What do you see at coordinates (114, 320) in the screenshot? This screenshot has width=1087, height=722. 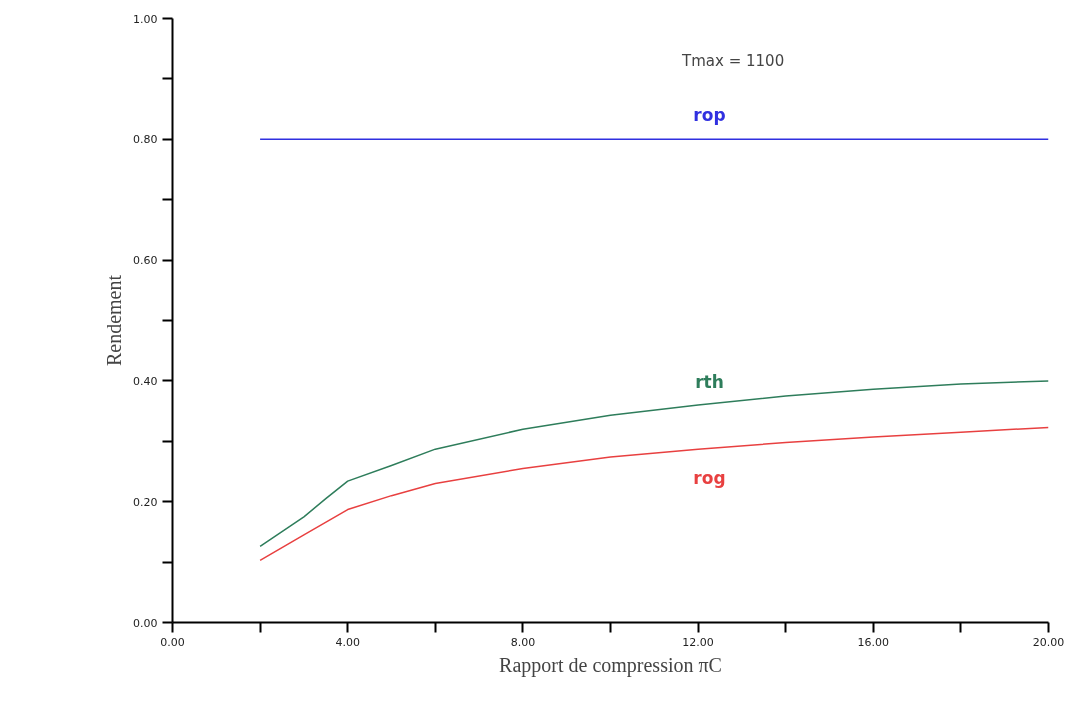 I see `y-axis-title: Rendement` at bounding box center [114, 320].